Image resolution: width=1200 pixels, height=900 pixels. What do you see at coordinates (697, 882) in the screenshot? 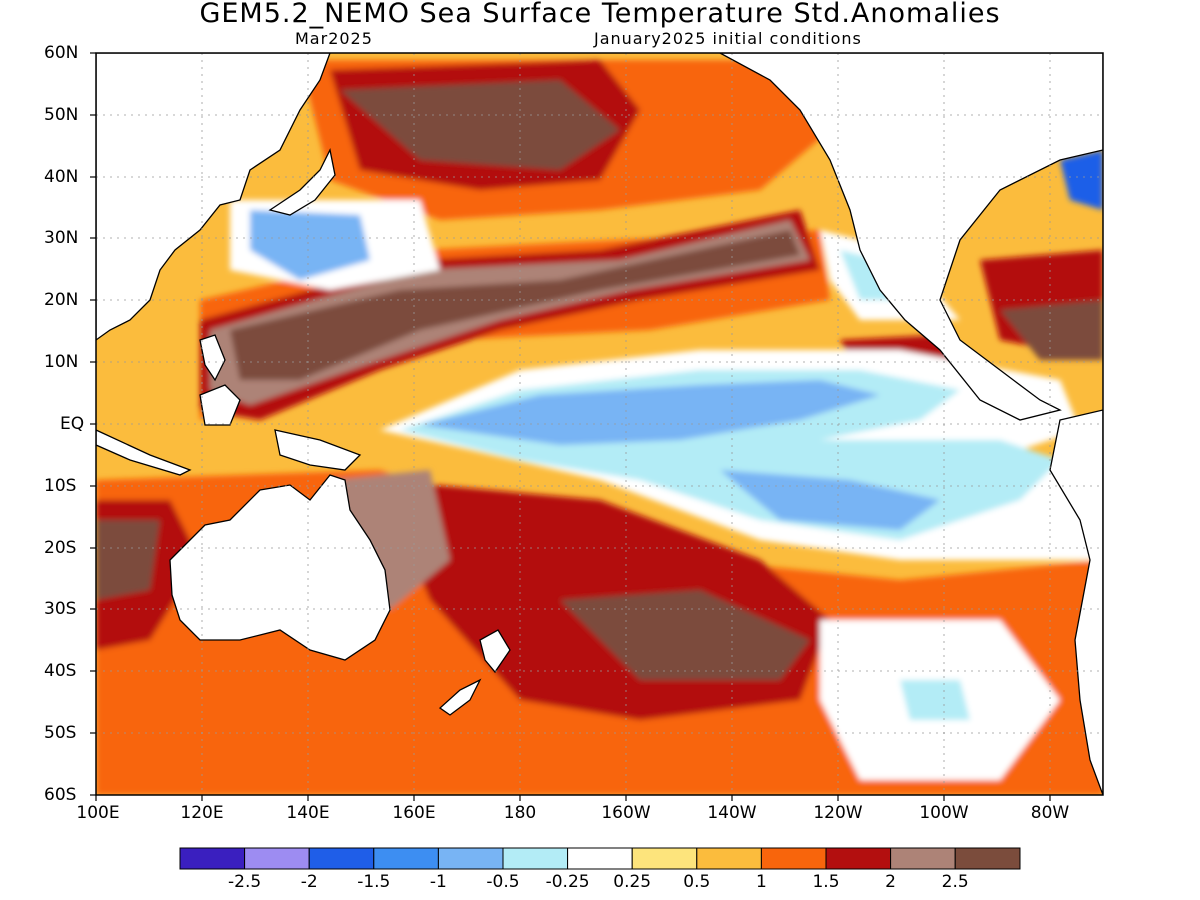
I see `colorbar-label: 0.5` at bounding box center [697, 882].